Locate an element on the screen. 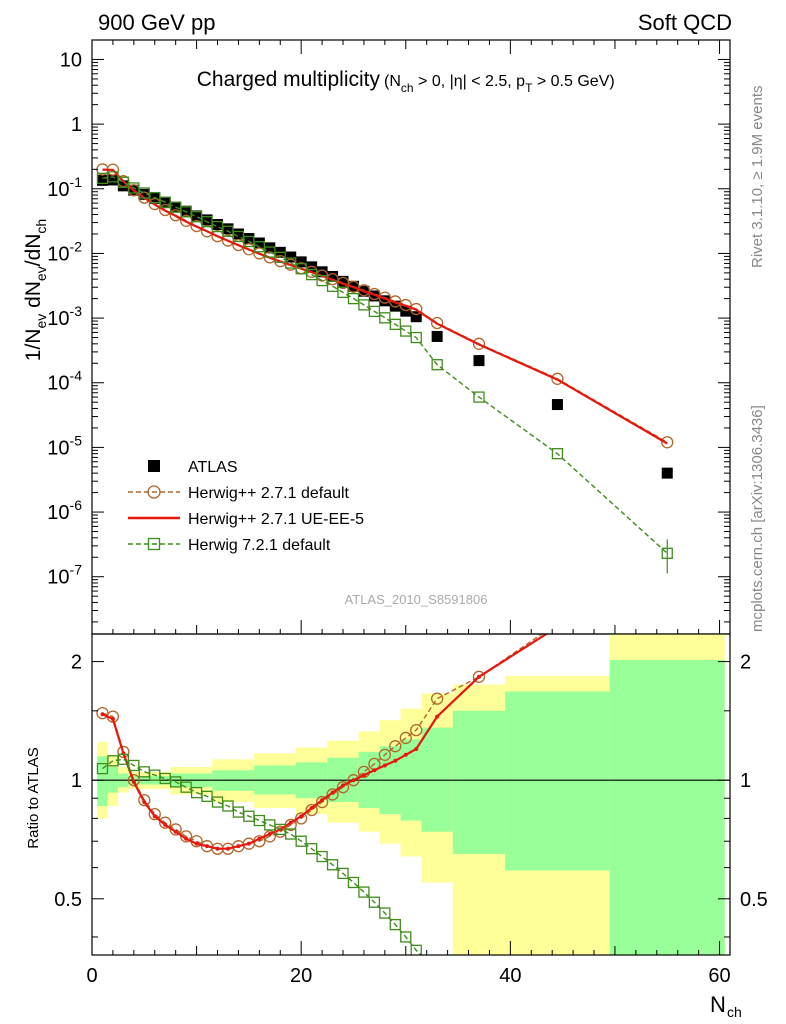 This screenshot has width=786, height=1024. mcplots-label: mcplots.cern.ch [arXiv:1306.3436] is located at coordinates (757, 518).